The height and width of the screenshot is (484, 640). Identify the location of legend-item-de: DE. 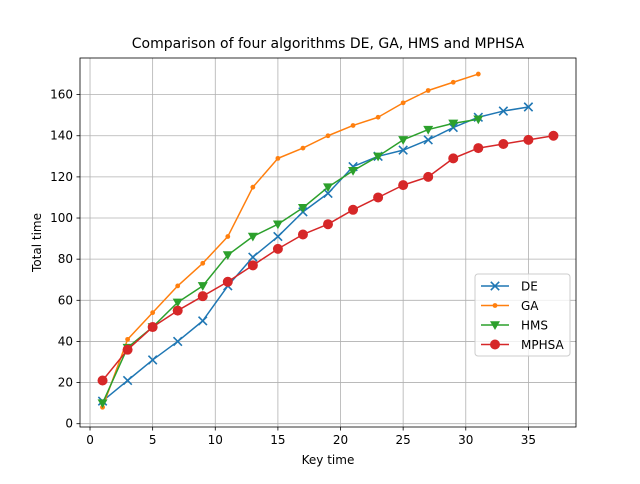
(509, 287).